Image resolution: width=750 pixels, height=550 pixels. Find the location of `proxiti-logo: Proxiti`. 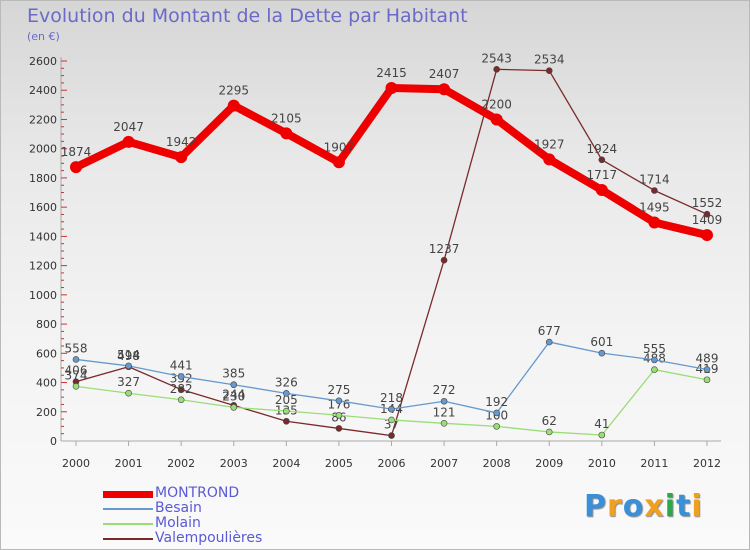

proxiti-logo: Proxiti is located at coordinates (643, 506).